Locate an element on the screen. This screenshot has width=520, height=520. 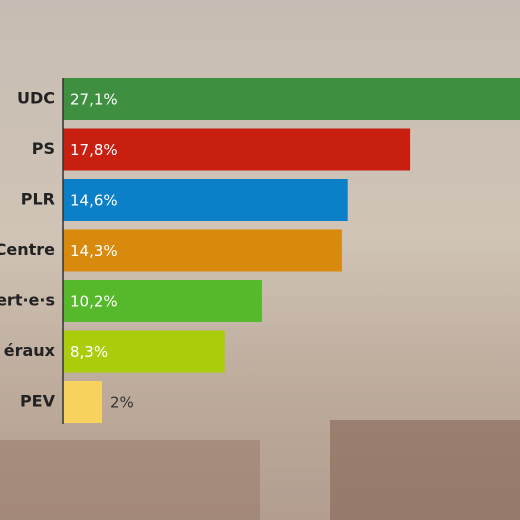
value-label: 10,2% is located at coordinates (94, 302).